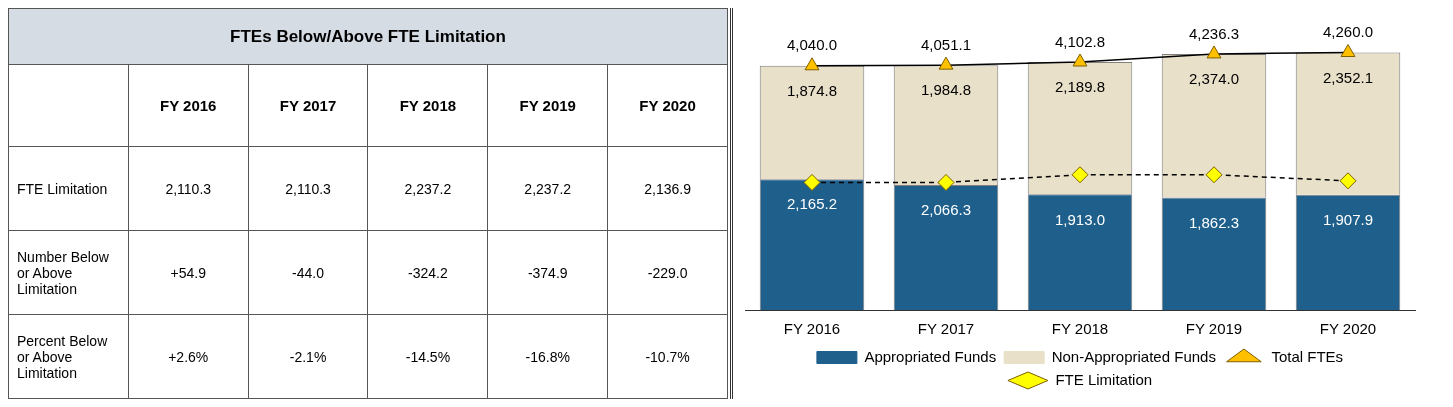  I want to click on text: -2.1%, so click(308, 356).